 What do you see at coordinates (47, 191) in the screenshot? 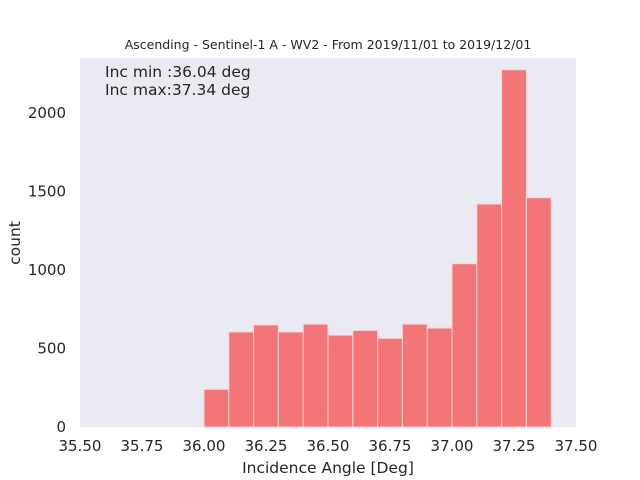
I see `y-tick-label: 1500` at bounding box center [47, 191].